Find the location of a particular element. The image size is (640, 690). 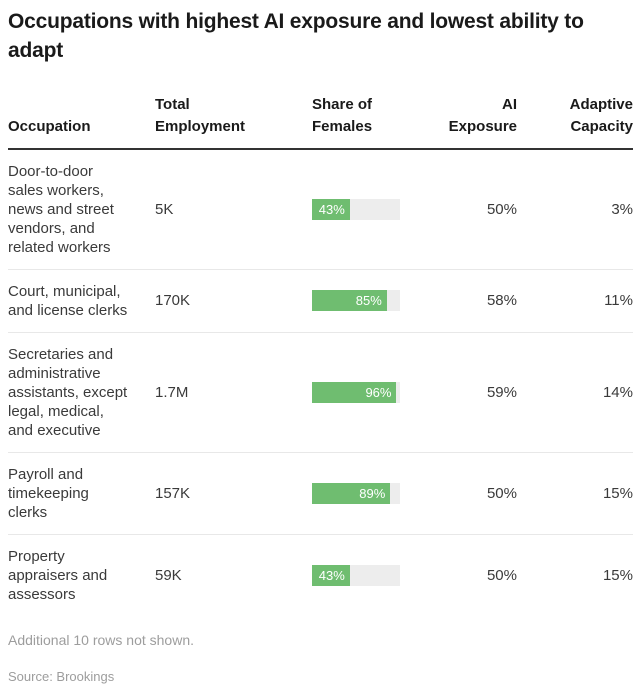

female-share-bar-track: 85% is located at coordinates (356, 301).